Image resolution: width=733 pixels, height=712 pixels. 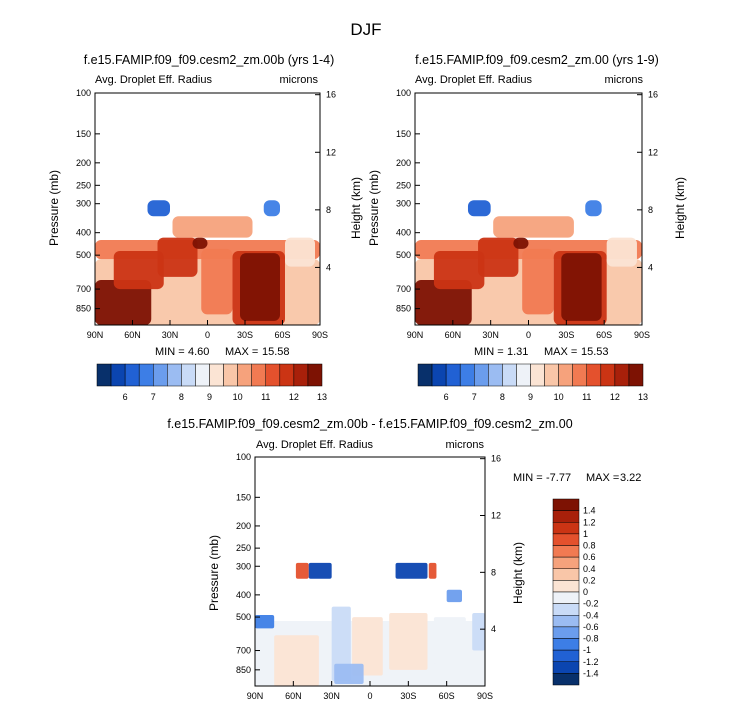 What do you see at coordinates (54, 208) in the screenshot?
I see `panel-1-ylabel-left: Pressure (mb)` at bounding box center [54, 208].